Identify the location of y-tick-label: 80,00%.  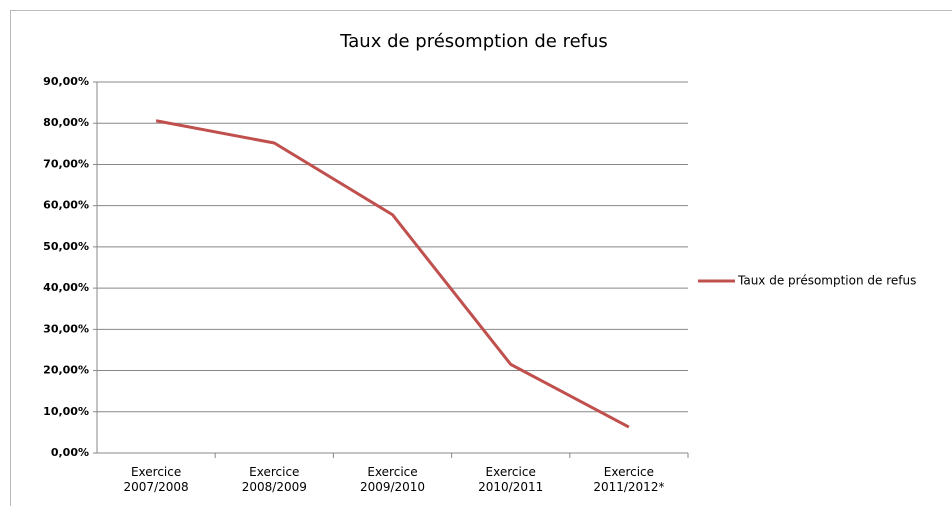
(66, 122).